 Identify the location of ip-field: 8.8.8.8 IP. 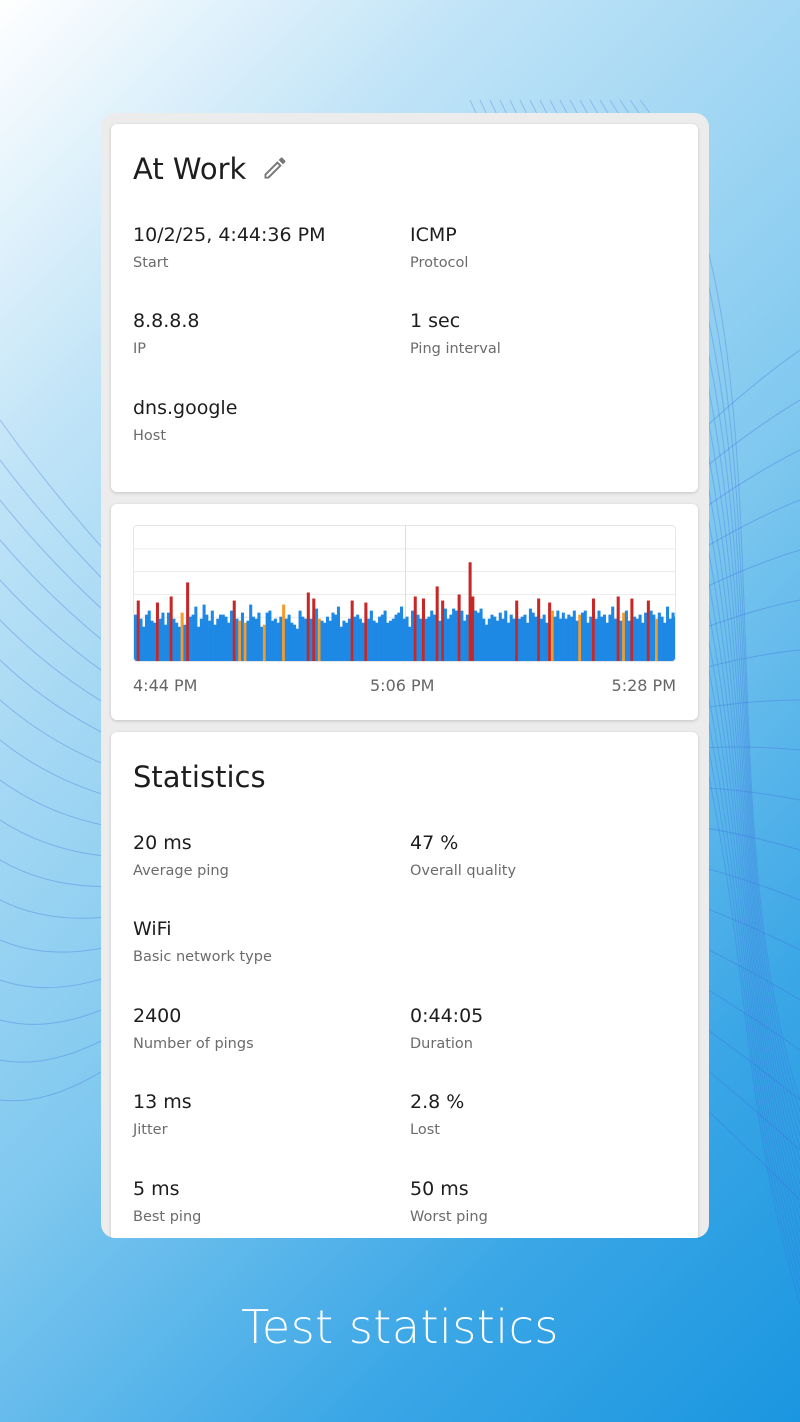
(166, 333).